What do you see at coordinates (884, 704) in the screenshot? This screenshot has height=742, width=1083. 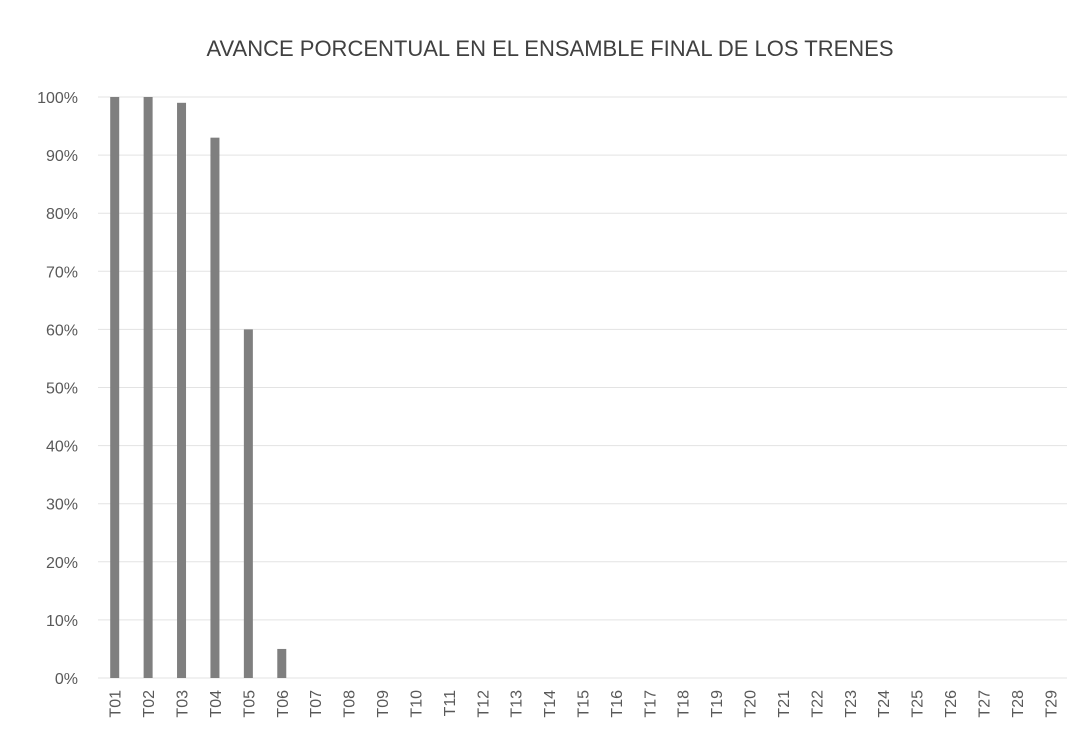 I see `x-tick-label: T24` at bounding box center [884, 704].